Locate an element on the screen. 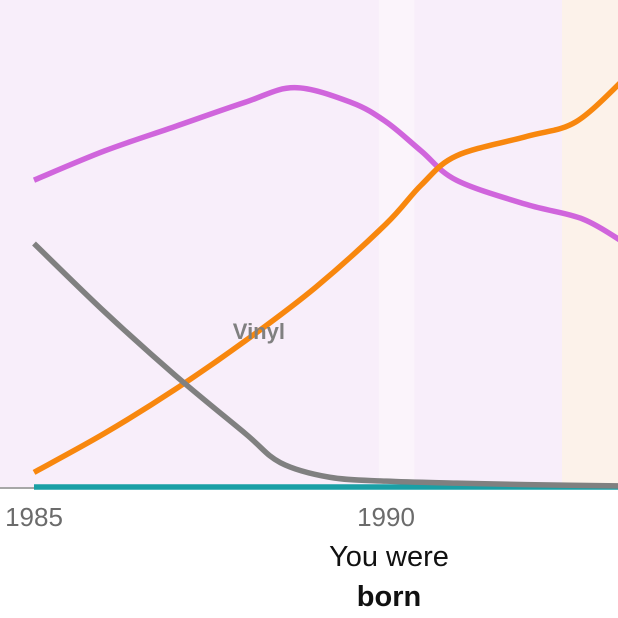  x-tick-label-1990: 1990 is located at coordinates (386, 517).